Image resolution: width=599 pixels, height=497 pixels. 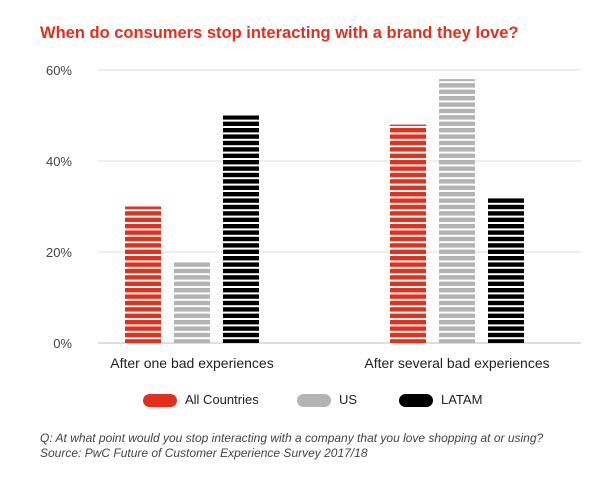 I want to click on chart-legend: All Countries US LATAM, so click(x=299, y=401).